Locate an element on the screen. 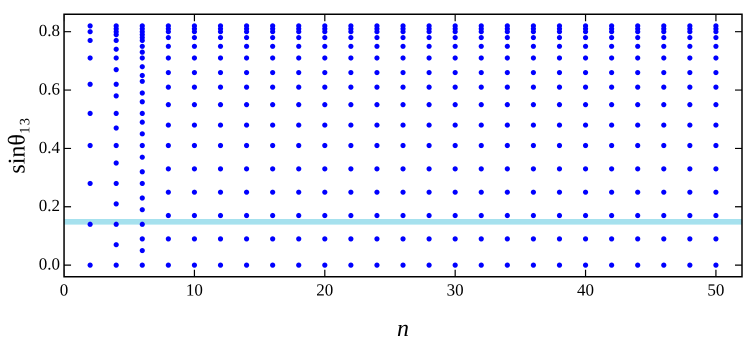 The image size is (748, 348). y-axis-title: sinθ₁₃ is located at coordinates (17, 145).